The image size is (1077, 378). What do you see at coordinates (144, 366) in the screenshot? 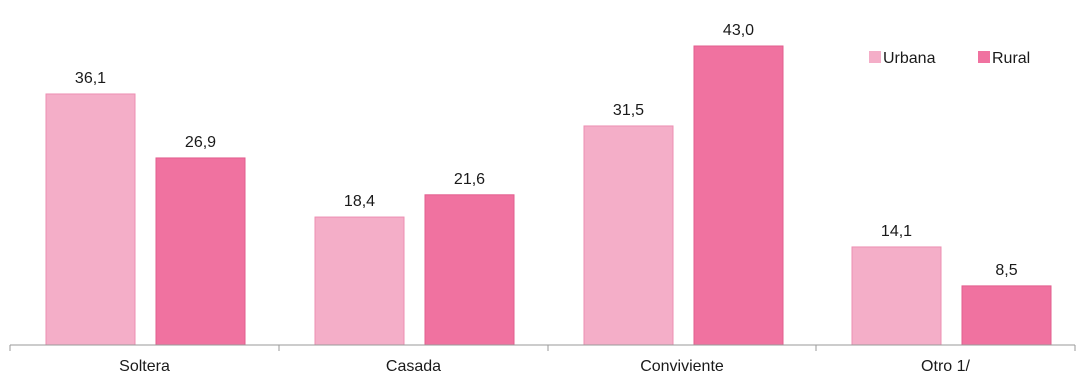
I see `category-label-0: Soltera` at bounding box center [144, 366].